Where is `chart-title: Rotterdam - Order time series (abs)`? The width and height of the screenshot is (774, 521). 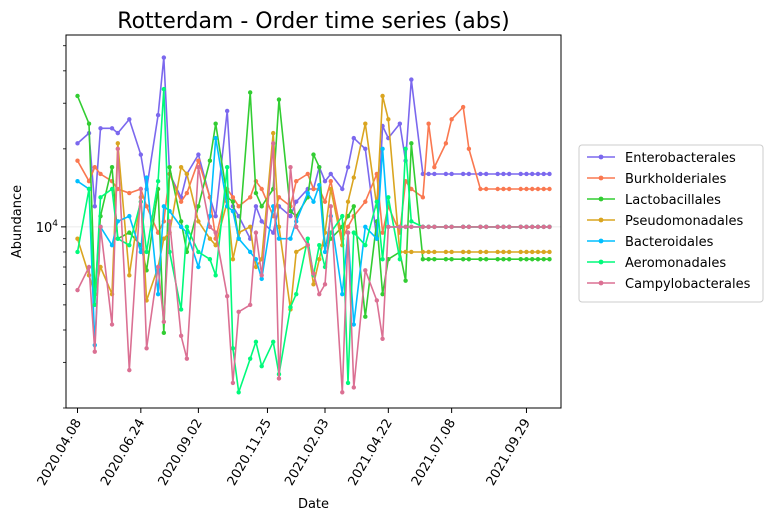
chart-title: Rotterdam - Order time series (abs) is located at coordinates (313, 21).